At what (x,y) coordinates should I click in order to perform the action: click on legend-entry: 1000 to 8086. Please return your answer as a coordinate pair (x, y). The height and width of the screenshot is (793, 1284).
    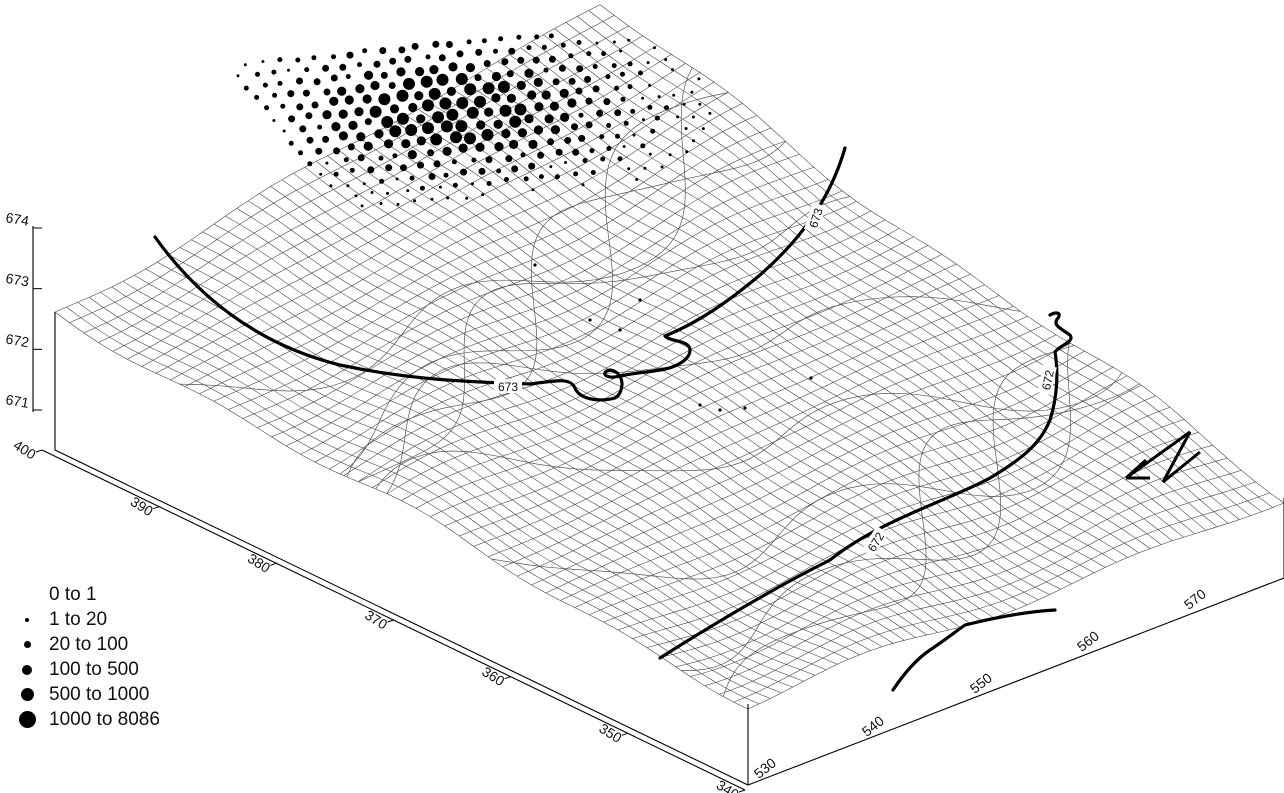
    Looking at the image, I should click on (134, 719).